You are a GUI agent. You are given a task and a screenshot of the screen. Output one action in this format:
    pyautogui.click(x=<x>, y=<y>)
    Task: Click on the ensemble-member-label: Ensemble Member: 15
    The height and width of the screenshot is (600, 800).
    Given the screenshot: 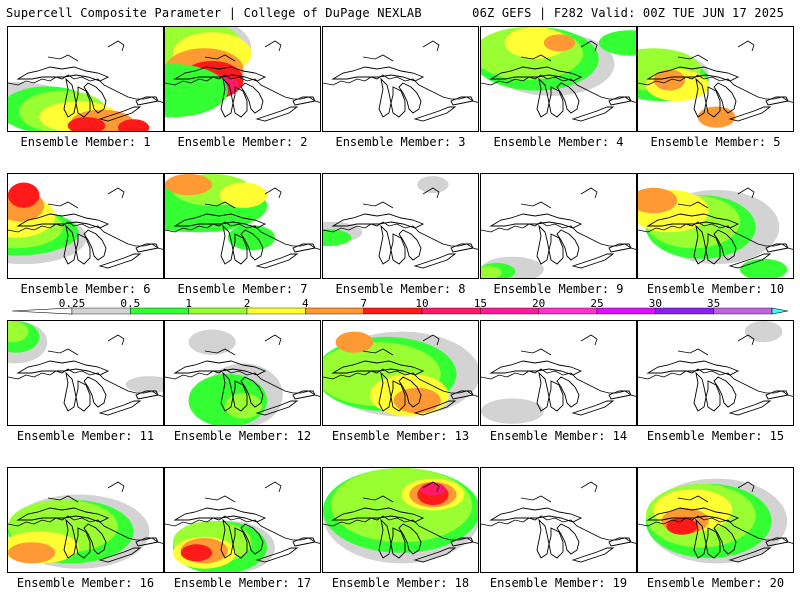 What is the action you would take?
    pyautogui.click(x=715, y=436)
    